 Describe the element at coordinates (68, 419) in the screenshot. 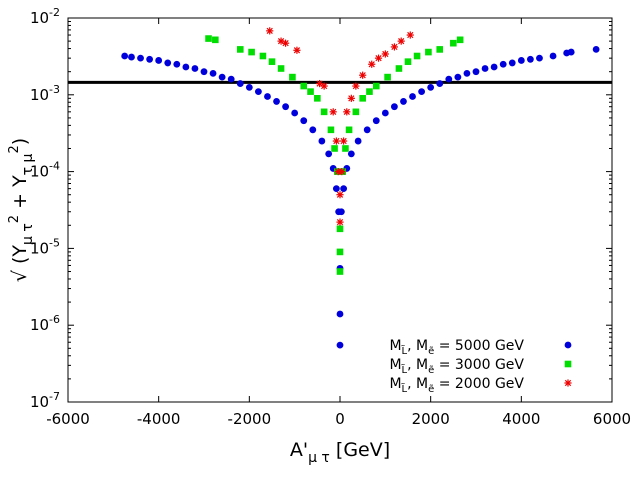

I see `x-tick-label: -6000` at that location.